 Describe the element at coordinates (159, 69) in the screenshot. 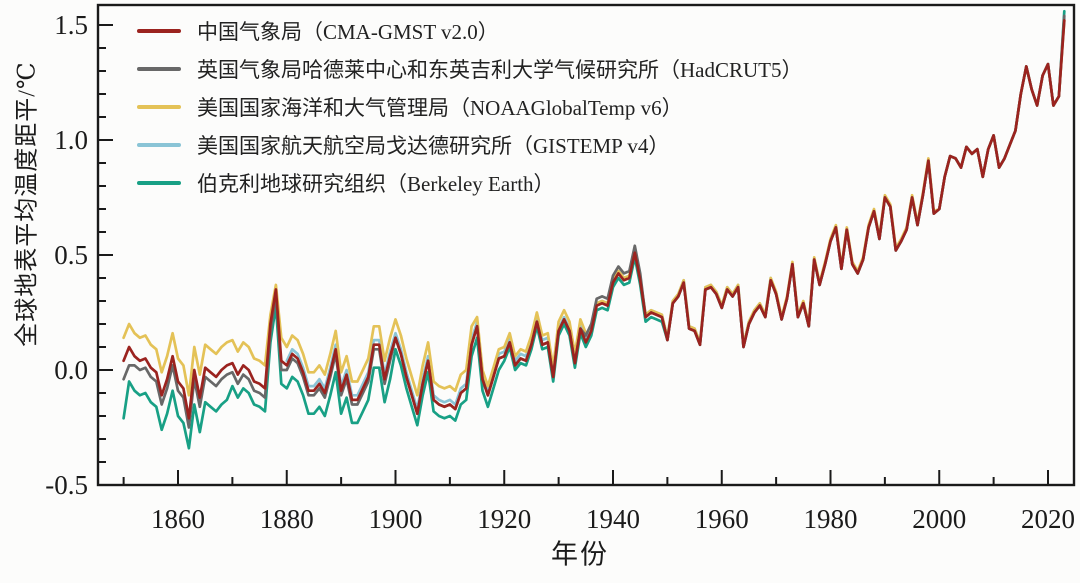

I see `legend-swatch-hadcrut5` at that location.